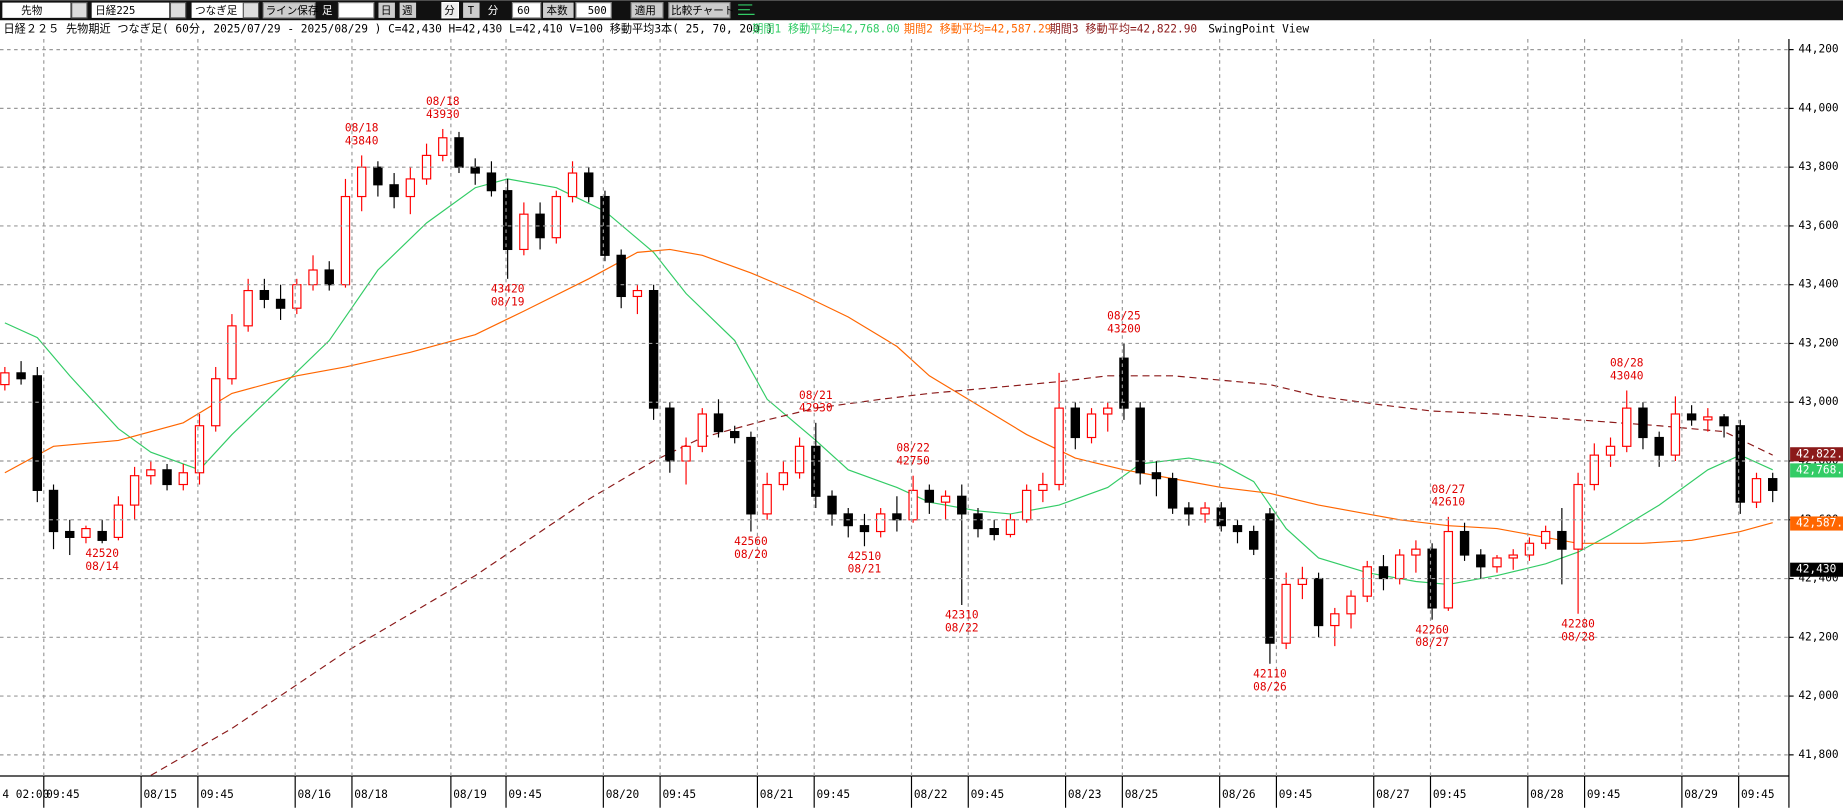 Image resolution: width=1843 pixels, height=808 pixels. I want to click on input-count: 500, so click(597, 11).